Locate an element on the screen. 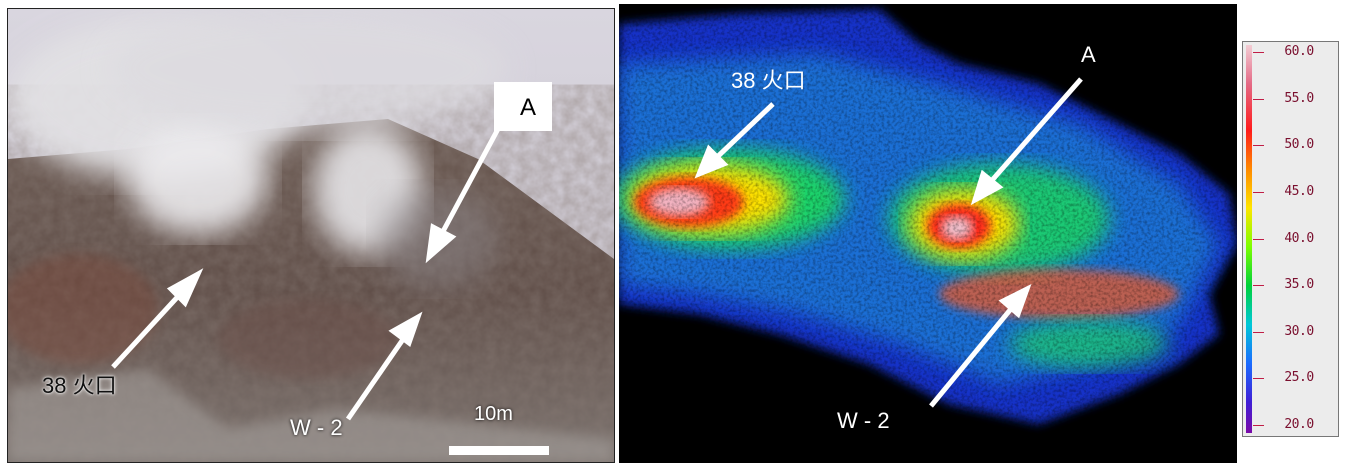 The image size is (1351, 466). temperature-colorbar: 60.0 55.0 50.0 45.0 40.0 35.0 30.0 25.0 20.0 is located at coordinates (1290, 239).